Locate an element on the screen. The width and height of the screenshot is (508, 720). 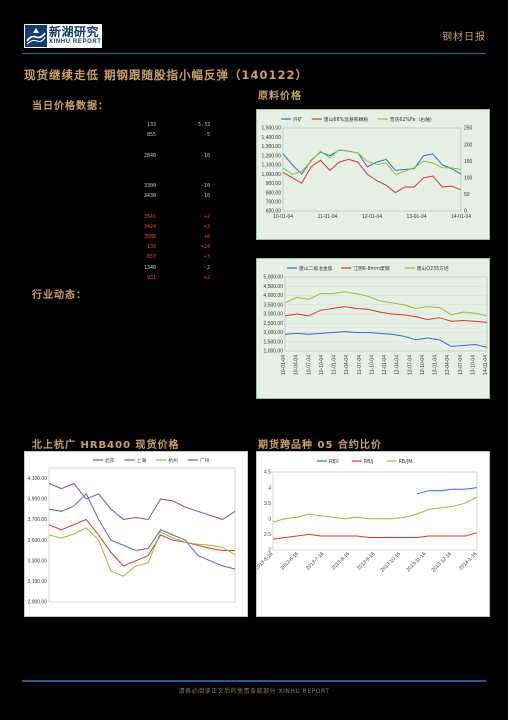
x-tick-label: 10-01-04 is located at coordinates (284, 365).